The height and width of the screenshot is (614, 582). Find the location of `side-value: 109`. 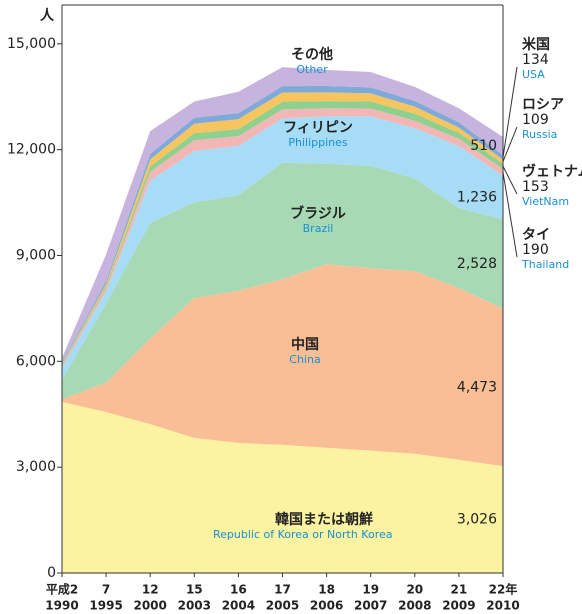

side-value: 109 is located at coordinates (535, 120).